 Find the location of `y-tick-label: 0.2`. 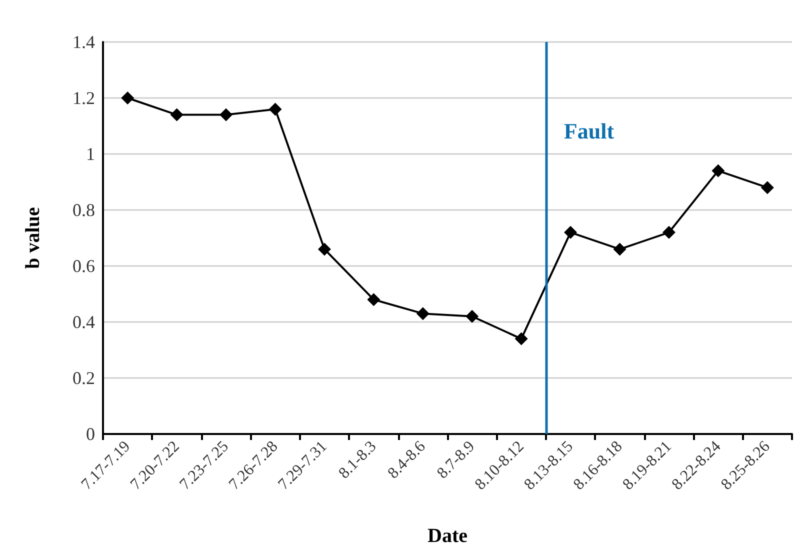

y-tick-label: 0.2 is located at coordinates (83, 378).